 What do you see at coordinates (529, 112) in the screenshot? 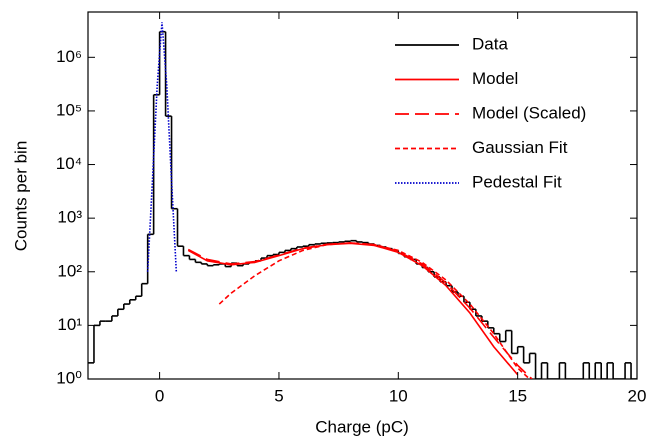
I see `legend-label: Model (Scaled)` at bounding box center [529, 112].